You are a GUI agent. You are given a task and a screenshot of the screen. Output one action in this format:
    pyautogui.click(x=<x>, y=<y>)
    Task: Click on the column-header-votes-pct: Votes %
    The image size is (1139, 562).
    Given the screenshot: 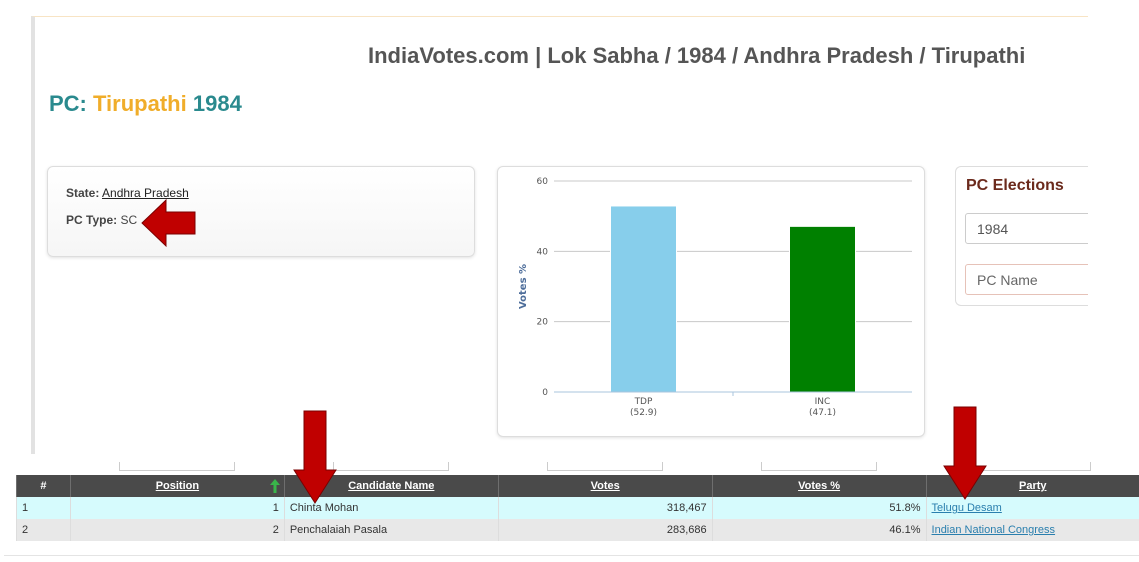 What is the action you would take?
    pyautogui.click(x=819, y=486)
    